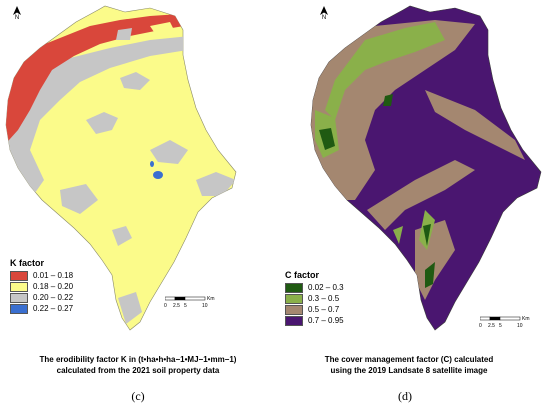  Describe the element at coordinates (326, 320) in the screenshot. I see `legend-label: 0.7 – 0.95` at that location.